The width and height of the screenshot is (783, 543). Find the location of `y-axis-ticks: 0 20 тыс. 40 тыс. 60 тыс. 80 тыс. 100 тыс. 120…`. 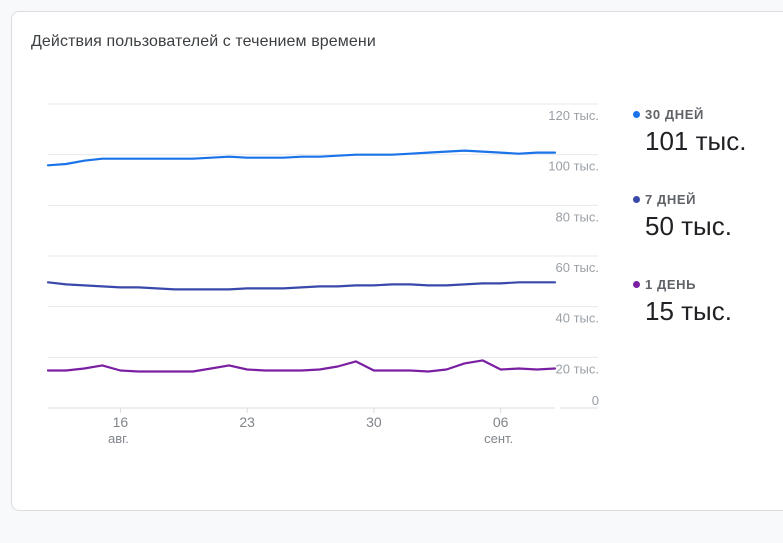

y-axis-ticks: 0 20 тыс. 40 тыс. 60 тыс. 80 тыс. 100 тыс. 120… is located at coordinates (573, 258).